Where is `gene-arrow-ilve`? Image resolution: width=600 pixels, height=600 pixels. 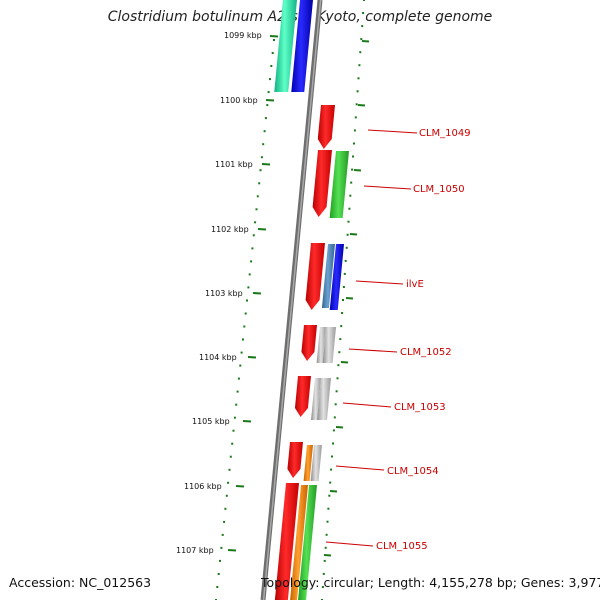
gene-arrow-ilve is located at coordinates (315, 276).